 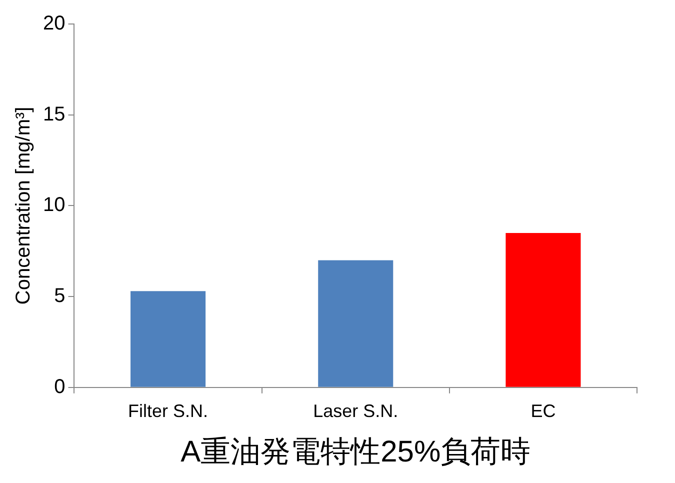 I want to click on x-axis-title: A重油発電特性25%負荷時, so click(x=355, y=451).